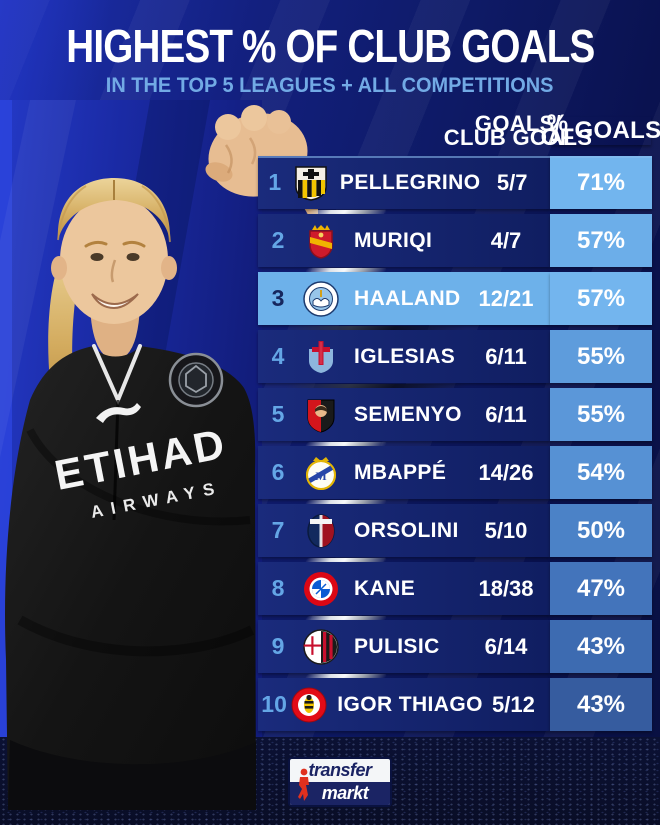 Image resolution: width=660 pixels, height=825 pixels. Describe the element at coordinates (408, 414) in the screenshot. I see `player-name: SEMENYO` at that location.